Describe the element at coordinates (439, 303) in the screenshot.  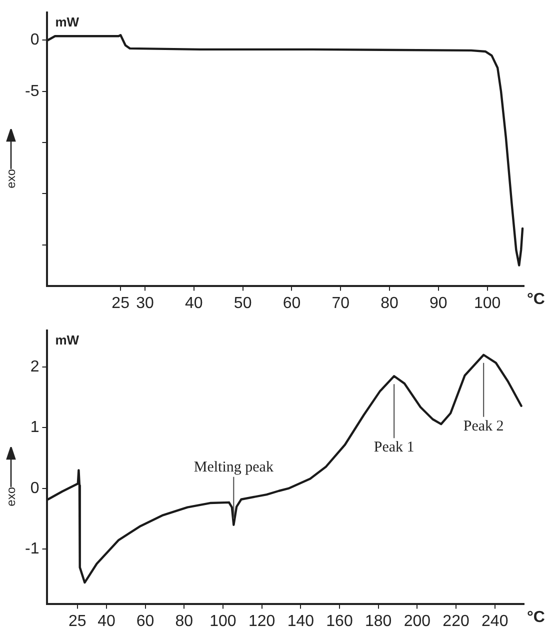
I see `x-tick-label: 90` at that location.